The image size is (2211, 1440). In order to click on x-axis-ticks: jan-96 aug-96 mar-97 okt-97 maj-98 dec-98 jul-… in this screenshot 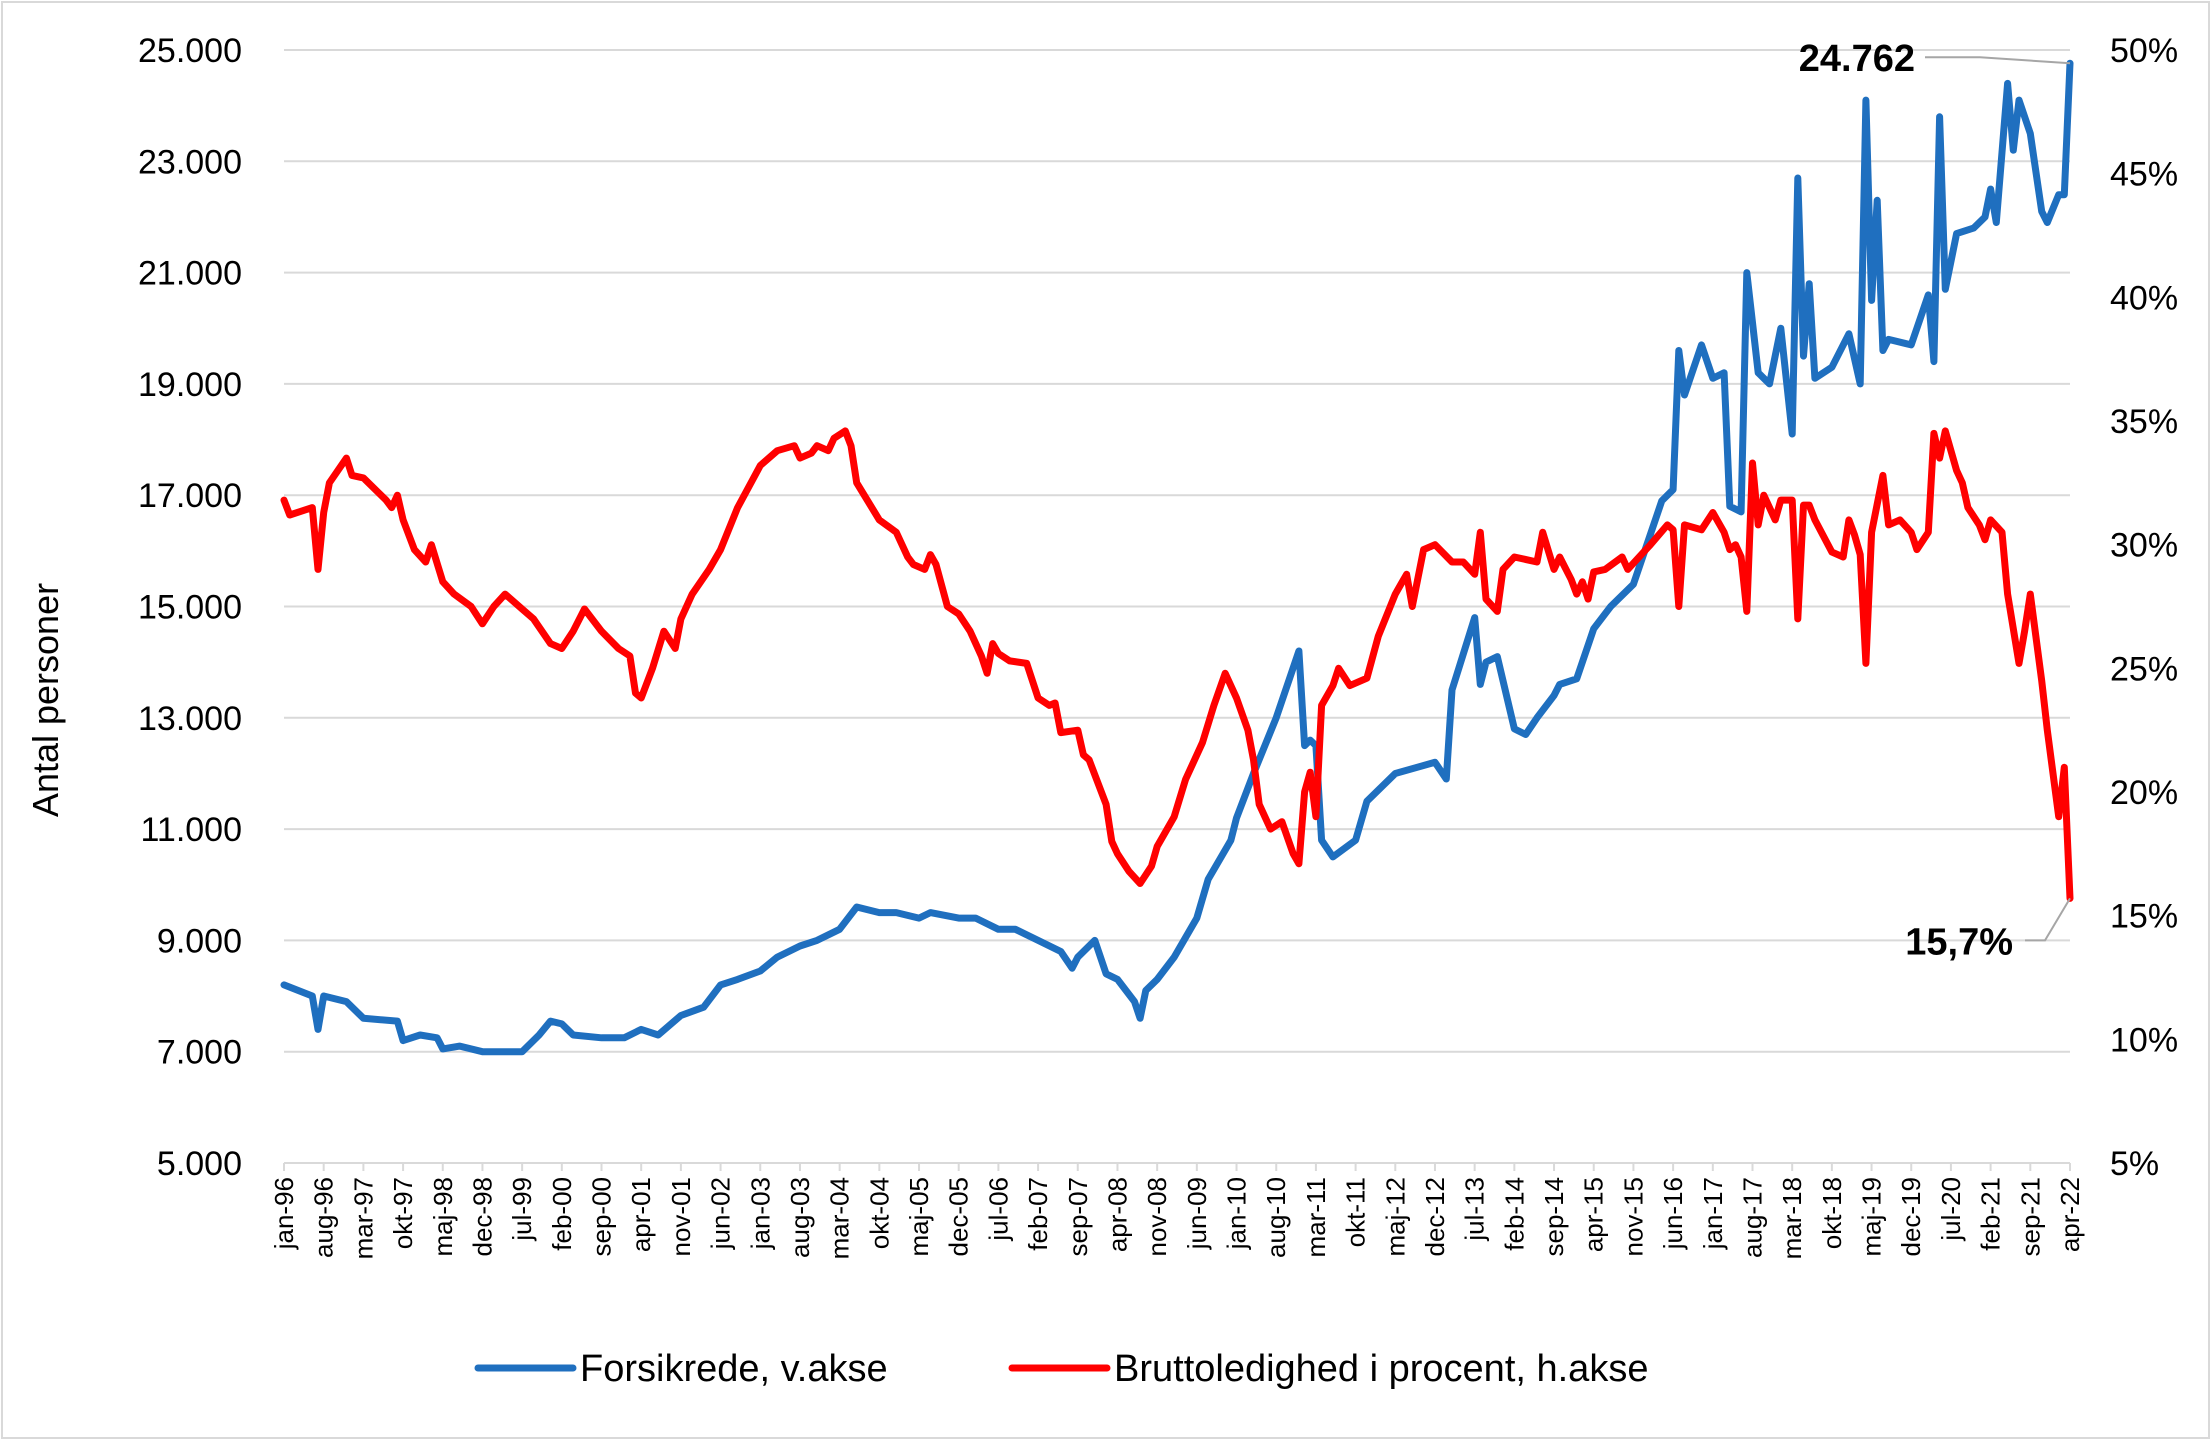, I will do `click(1177, 1210)`.